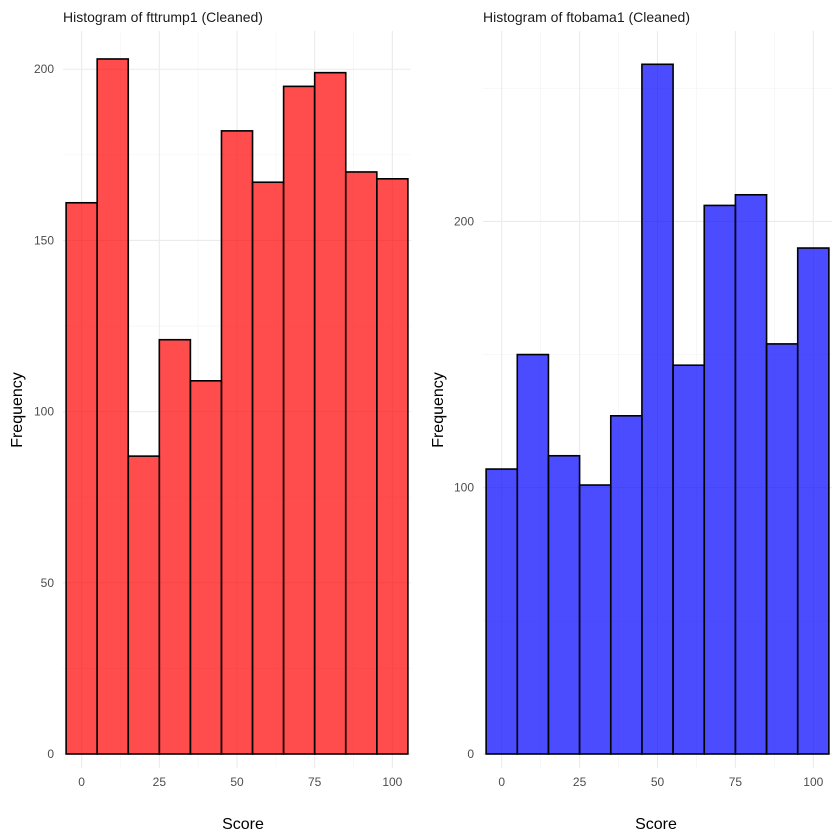  I want to click on y-tick-labels: 0 100 200, so click(464, 487).